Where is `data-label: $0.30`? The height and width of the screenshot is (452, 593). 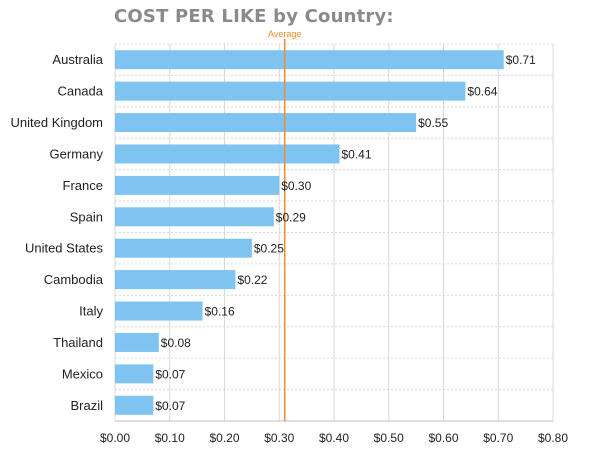 data-label: $0.30 is located at coordinates (296, 186).